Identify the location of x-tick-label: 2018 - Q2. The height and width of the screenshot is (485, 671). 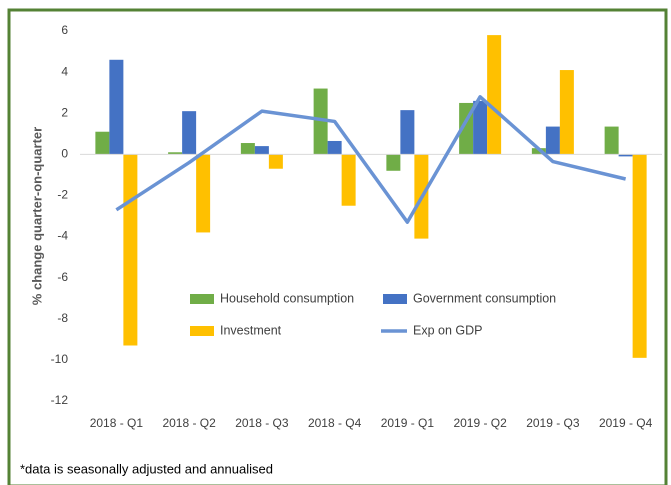
(189, 423).